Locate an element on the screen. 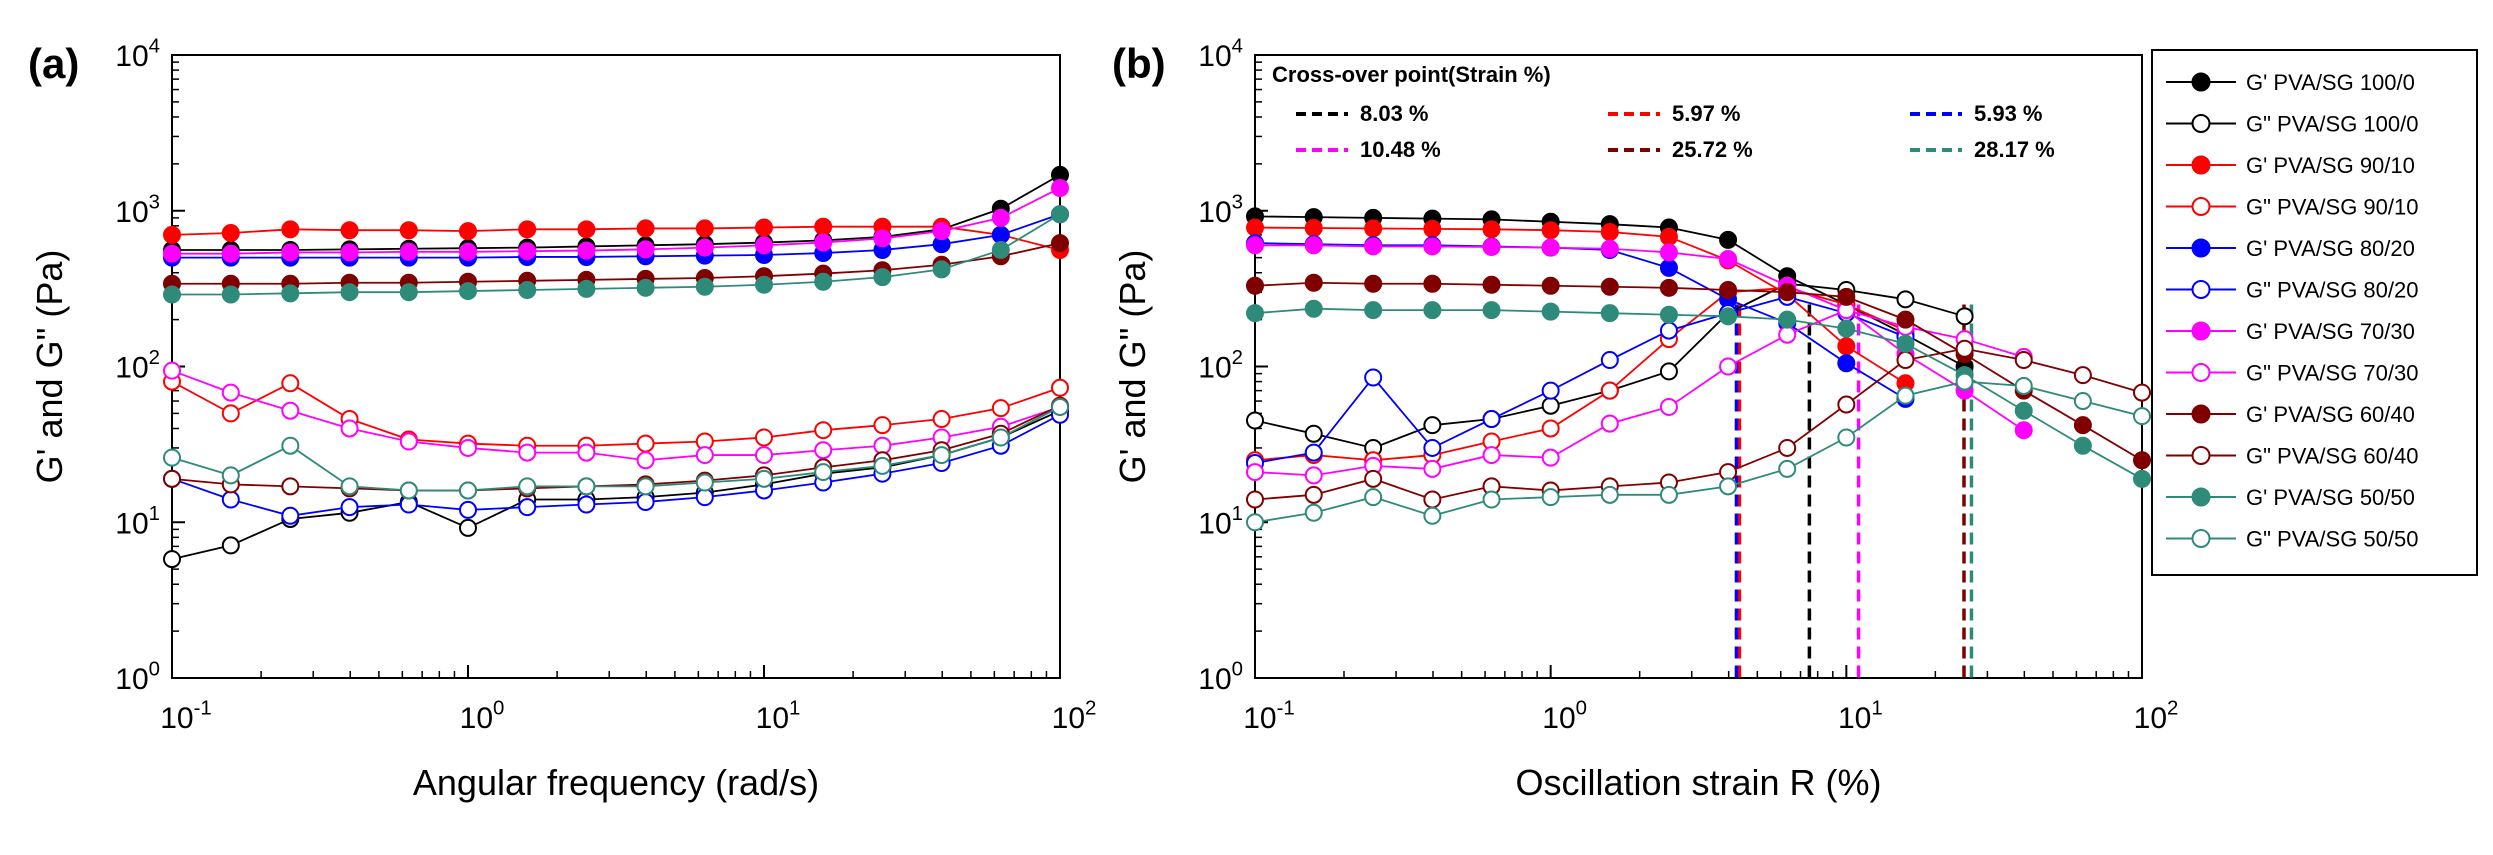 Image resolution: width=2493 pixels, height=855 pixels. crossover-legend-label: 5.93 % is located at coordinates (2008, 113).